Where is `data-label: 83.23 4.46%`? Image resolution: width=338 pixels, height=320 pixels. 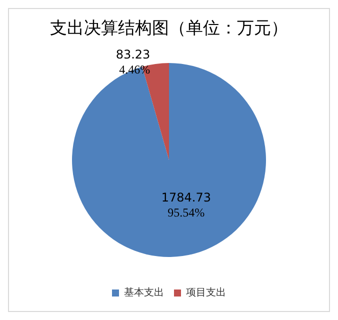 data-label: 83.23 4.46% is located at coordinates (133, 61).